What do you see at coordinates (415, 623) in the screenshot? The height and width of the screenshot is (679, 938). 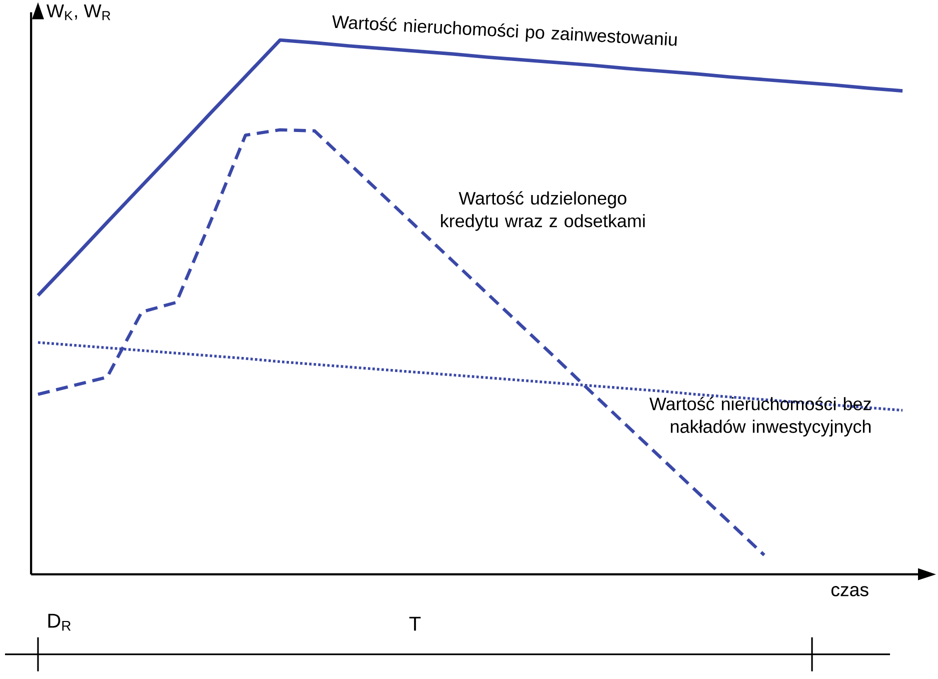 I see `text: T` at bounding box center [415, 623].